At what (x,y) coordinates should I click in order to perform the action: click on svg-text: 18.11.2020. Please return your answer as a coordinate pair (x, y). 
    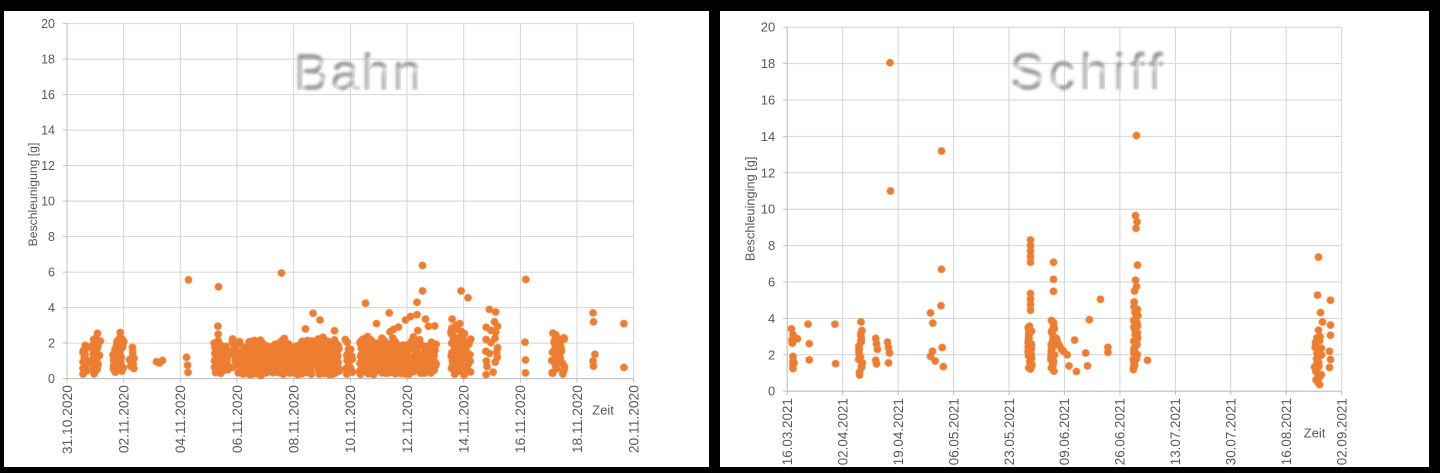
    Looking at the image, I should click on (576, 419).